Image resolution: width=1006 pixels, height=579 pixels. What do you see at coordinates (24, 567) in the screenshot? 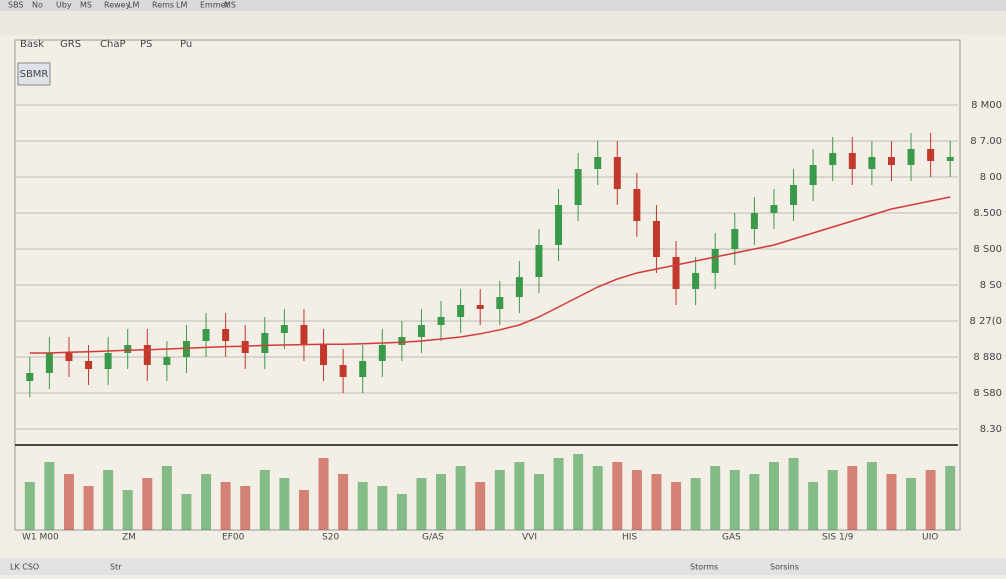
I see `status-text: LK CSO` at bounding box center [24, 567].